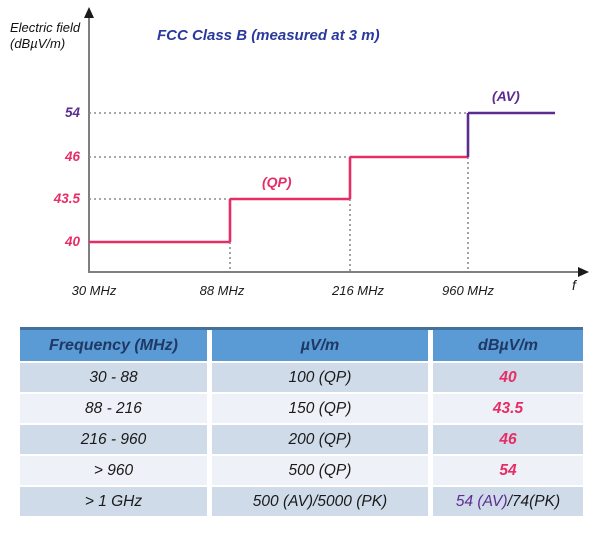  What do you see at coordinates (508, 470) in the screenshot?
I see `table-cell-dbuv-3: 54` at bounding box center [508, 470].